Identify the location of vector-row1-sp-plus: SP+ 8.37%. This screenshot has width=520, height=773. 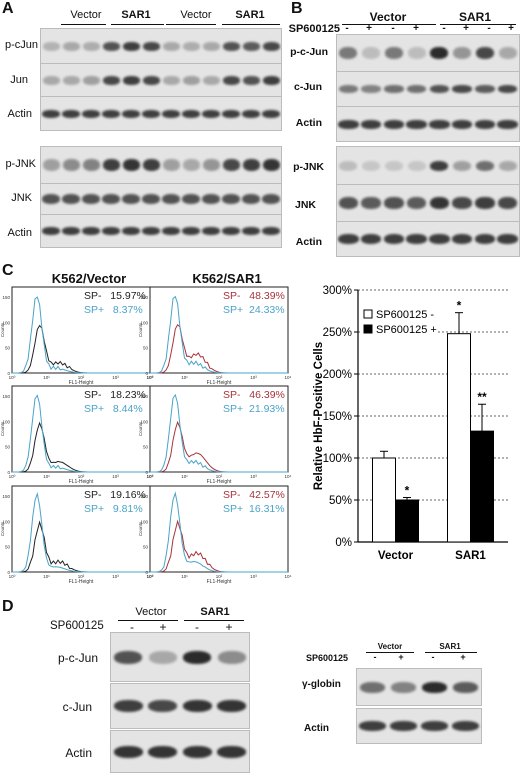
(113, 310).